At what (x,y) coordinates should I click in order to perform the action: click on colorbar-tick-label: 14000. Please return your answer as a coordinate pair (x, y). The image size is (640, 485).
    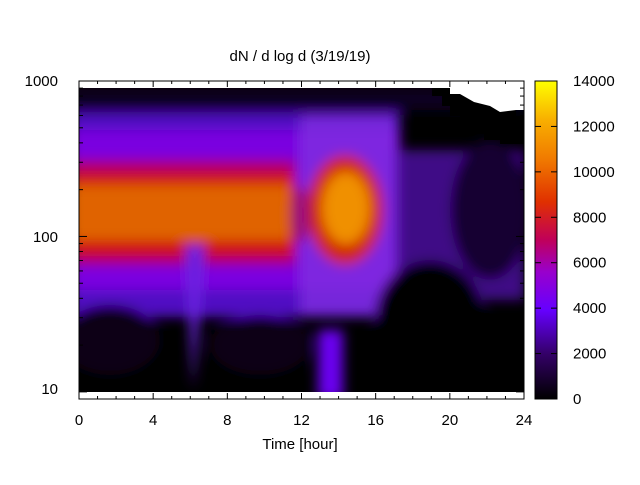
    Looking at the image, I should click on (594, 81).